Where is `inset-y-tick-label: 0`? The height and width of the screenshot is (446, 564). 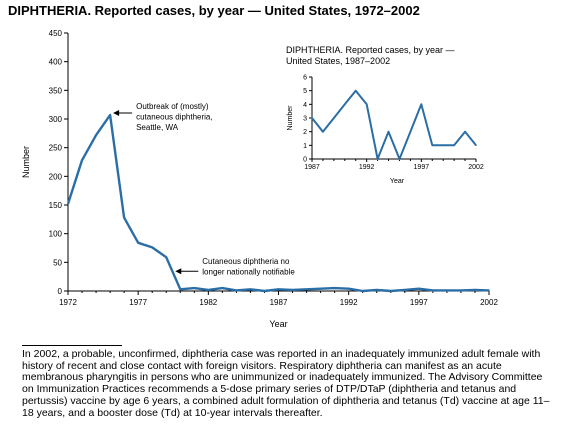 inset-y-tick-label: 0 is located at coordinates (305, 160).